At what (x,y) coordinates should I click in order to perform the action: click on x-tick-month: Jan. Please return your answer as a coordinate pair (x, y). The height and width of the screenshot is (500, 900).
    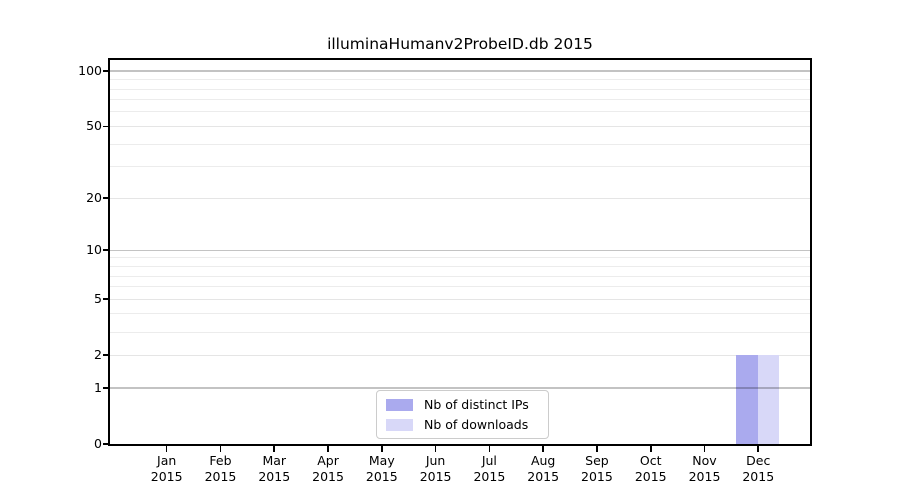
    Looking at the image, I should click on (167, 460).